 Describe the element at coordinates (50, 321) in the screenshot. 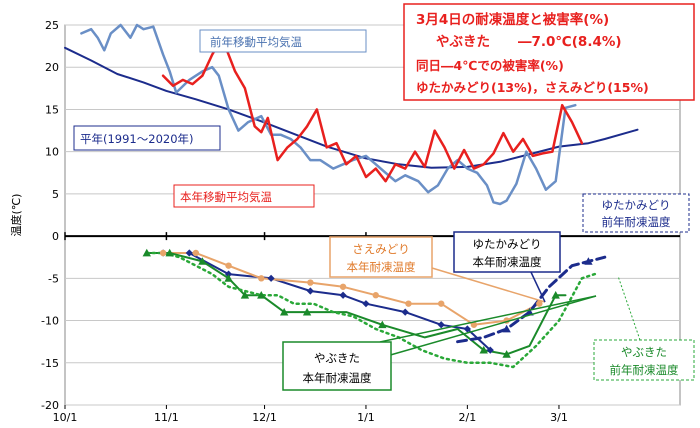

I see `y-tick-label: -10` at that location.